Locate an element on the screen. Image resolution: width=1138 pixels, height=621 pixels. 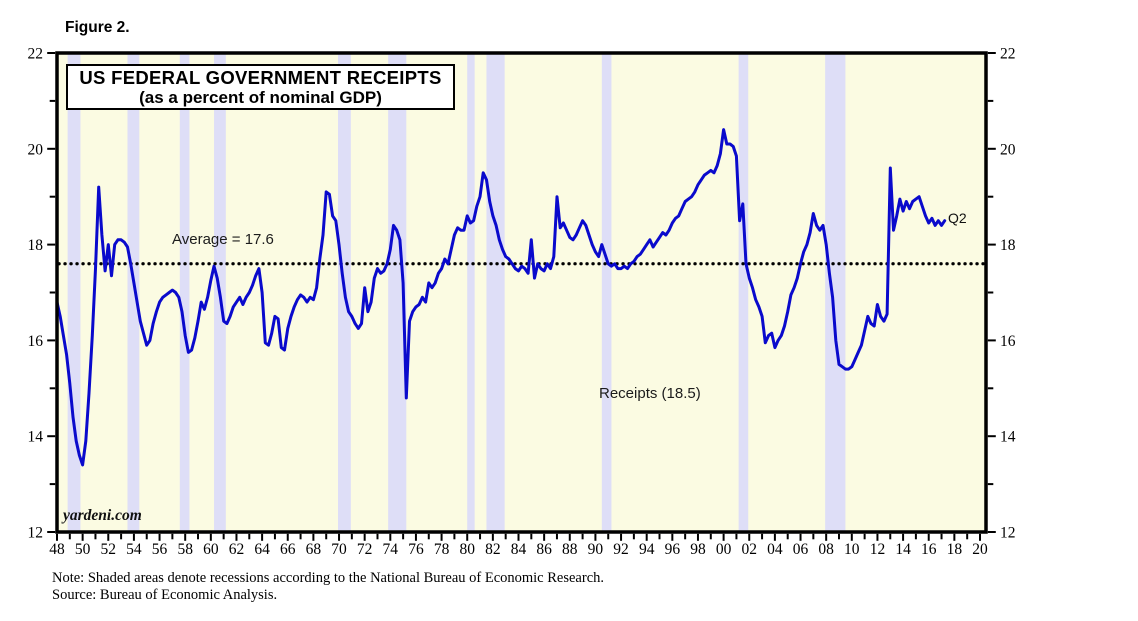
y-tick-label-left: 18 is located at coordinates (36, 245).